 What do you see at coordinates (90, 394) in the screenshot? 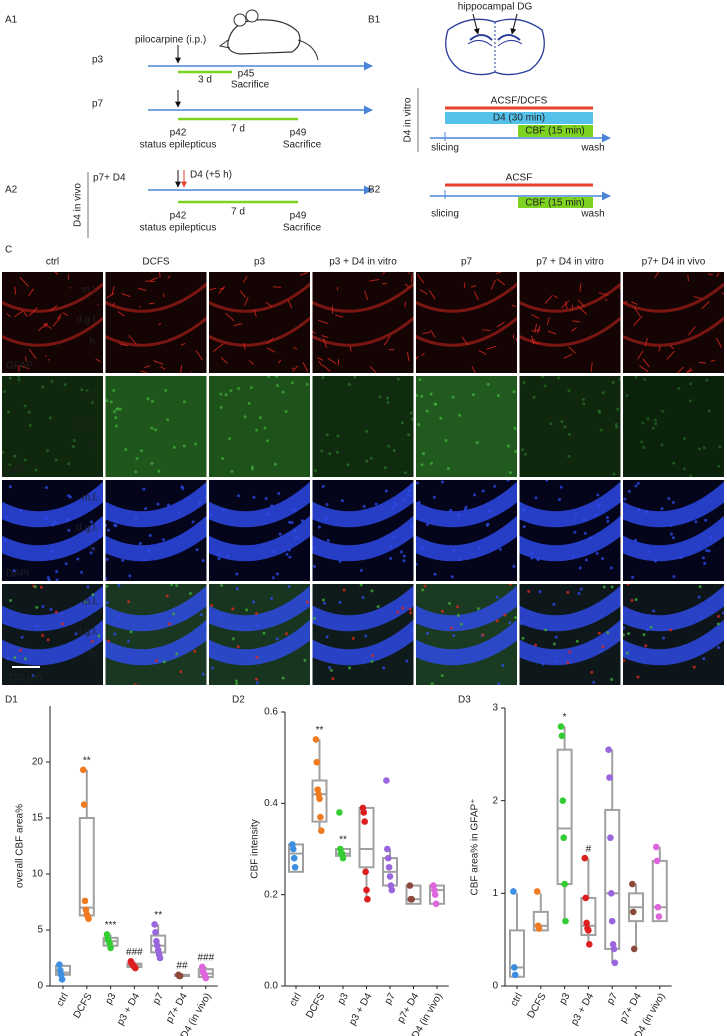
I see `layer-label: m.l.` at bounding box center [90, 394].